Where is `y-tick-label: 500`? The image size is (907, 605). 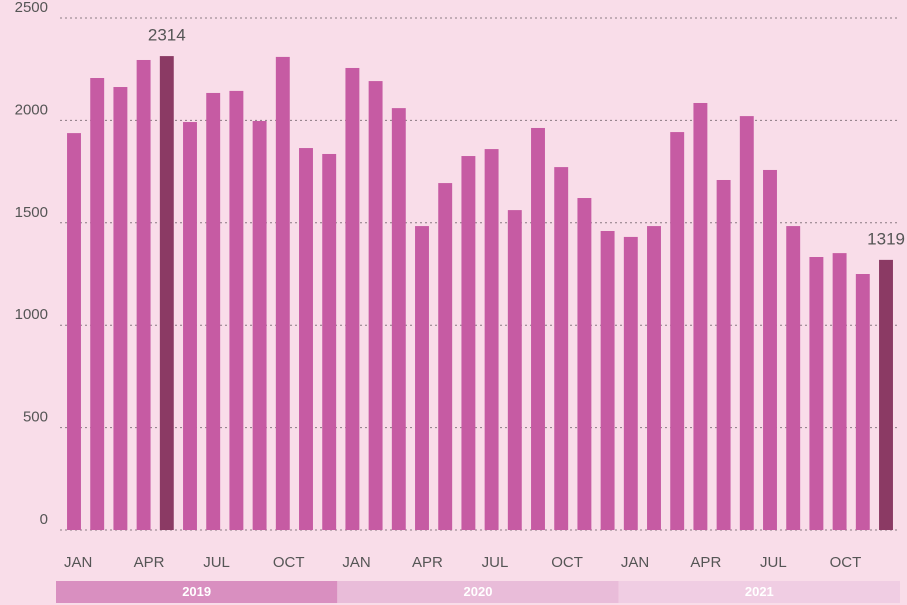
y-tick-label: 500 is located at coordinates (35, 417).